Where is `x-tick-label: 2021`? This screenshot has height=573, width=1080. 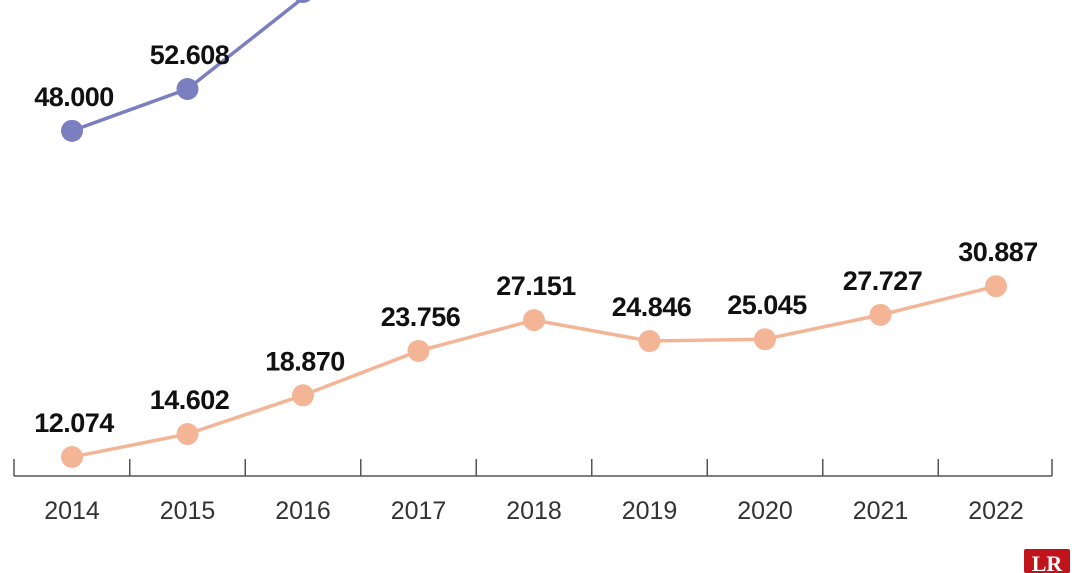
x-tick-label: 2021 is located at coordinates (881, 511).